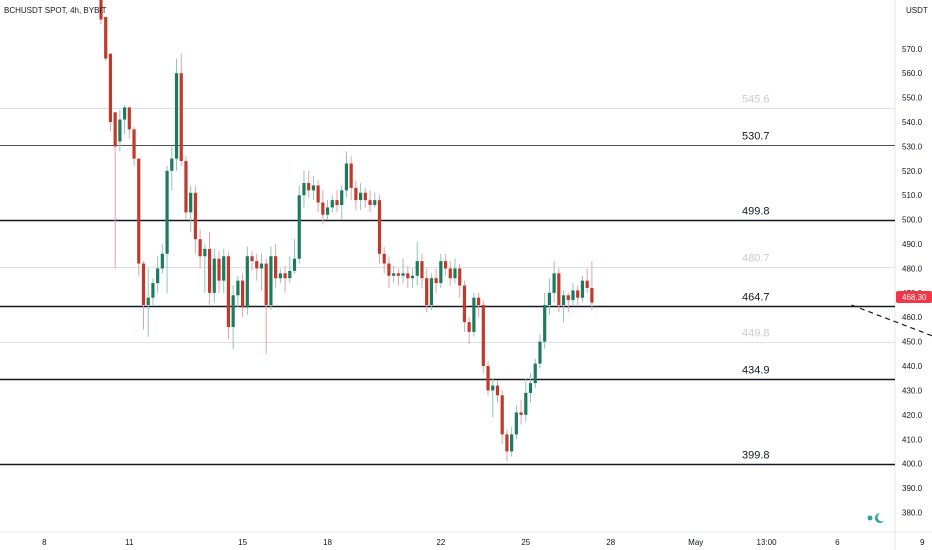 Image resolution: width=932 pixels, height=550 pixels. Describe the element at coordinates (44, 542) in the screenshot. I see `time-tick-0: 8` at that location.